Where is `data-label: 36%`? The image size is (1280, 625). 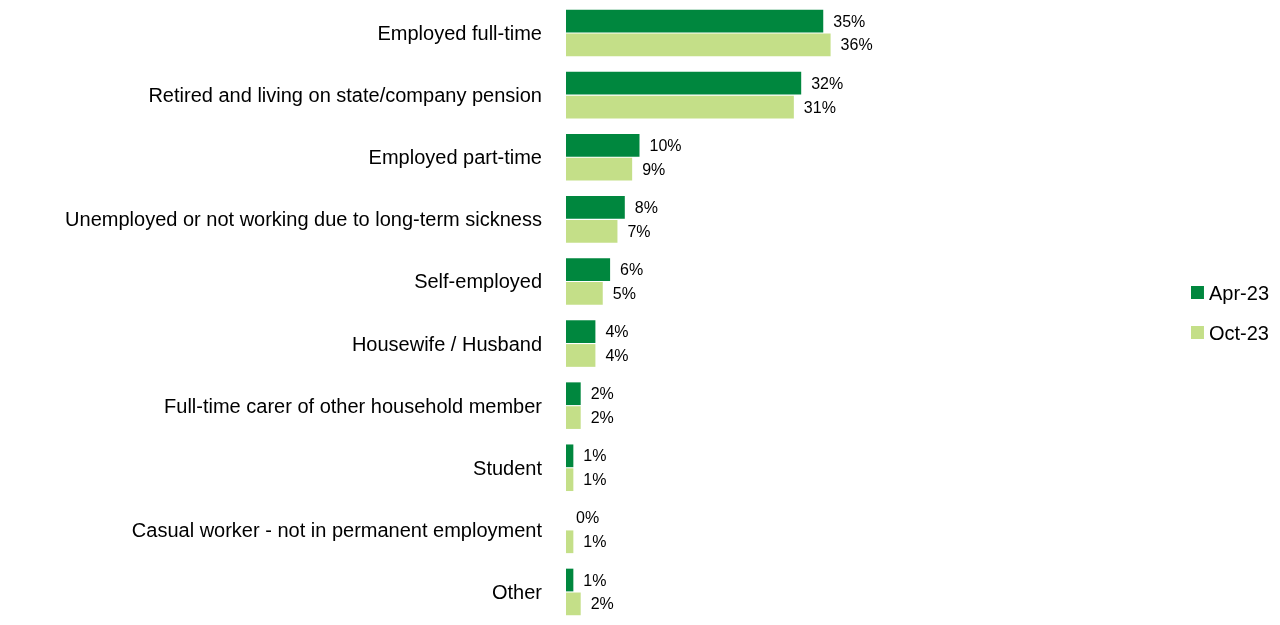
data-label: 36% is located at coordinates (856, 45).